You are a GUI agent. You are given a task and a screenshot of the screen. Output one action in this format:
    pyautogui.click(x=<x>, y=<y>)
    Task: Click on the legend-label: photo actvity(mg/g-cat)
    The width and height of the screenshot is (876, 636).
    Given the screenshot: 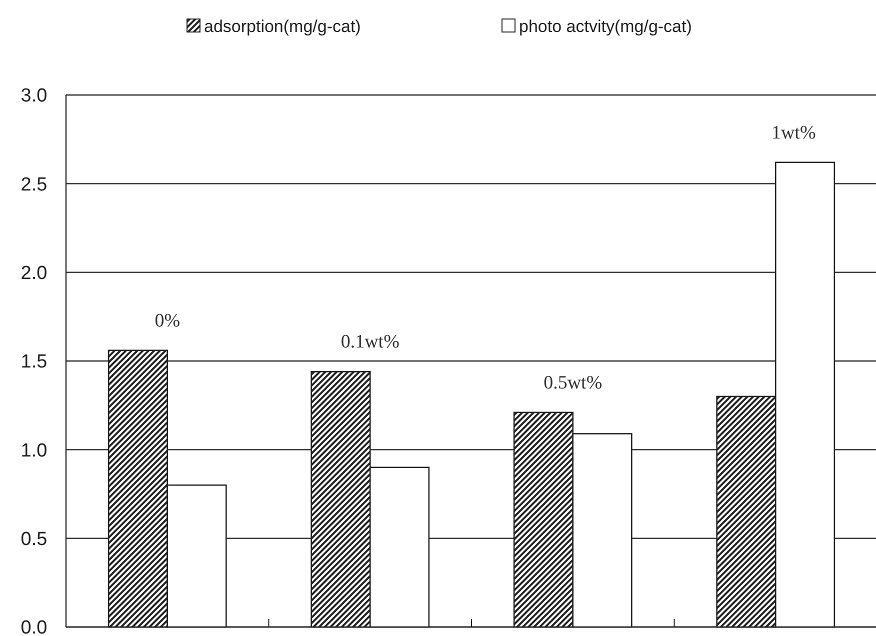 What is the action you would take?
    pyautogui.click(x=605, y=26)
    